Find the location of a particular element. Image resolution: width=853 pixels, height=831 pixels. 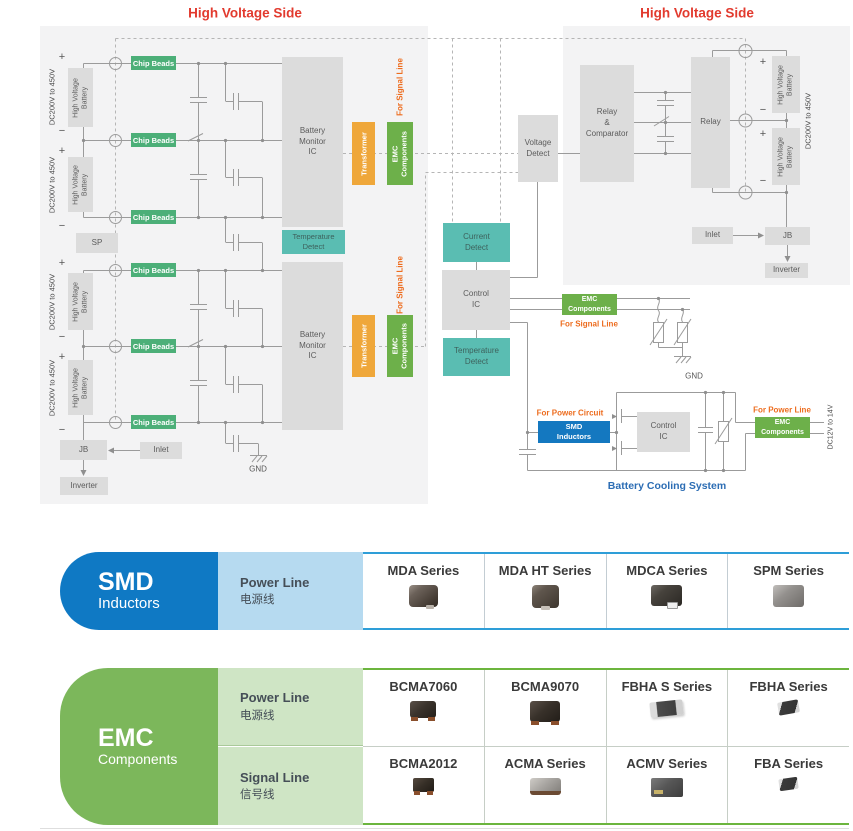

smd-inductors-table-header: SMD Inductors is located at coordinates (139, 591).